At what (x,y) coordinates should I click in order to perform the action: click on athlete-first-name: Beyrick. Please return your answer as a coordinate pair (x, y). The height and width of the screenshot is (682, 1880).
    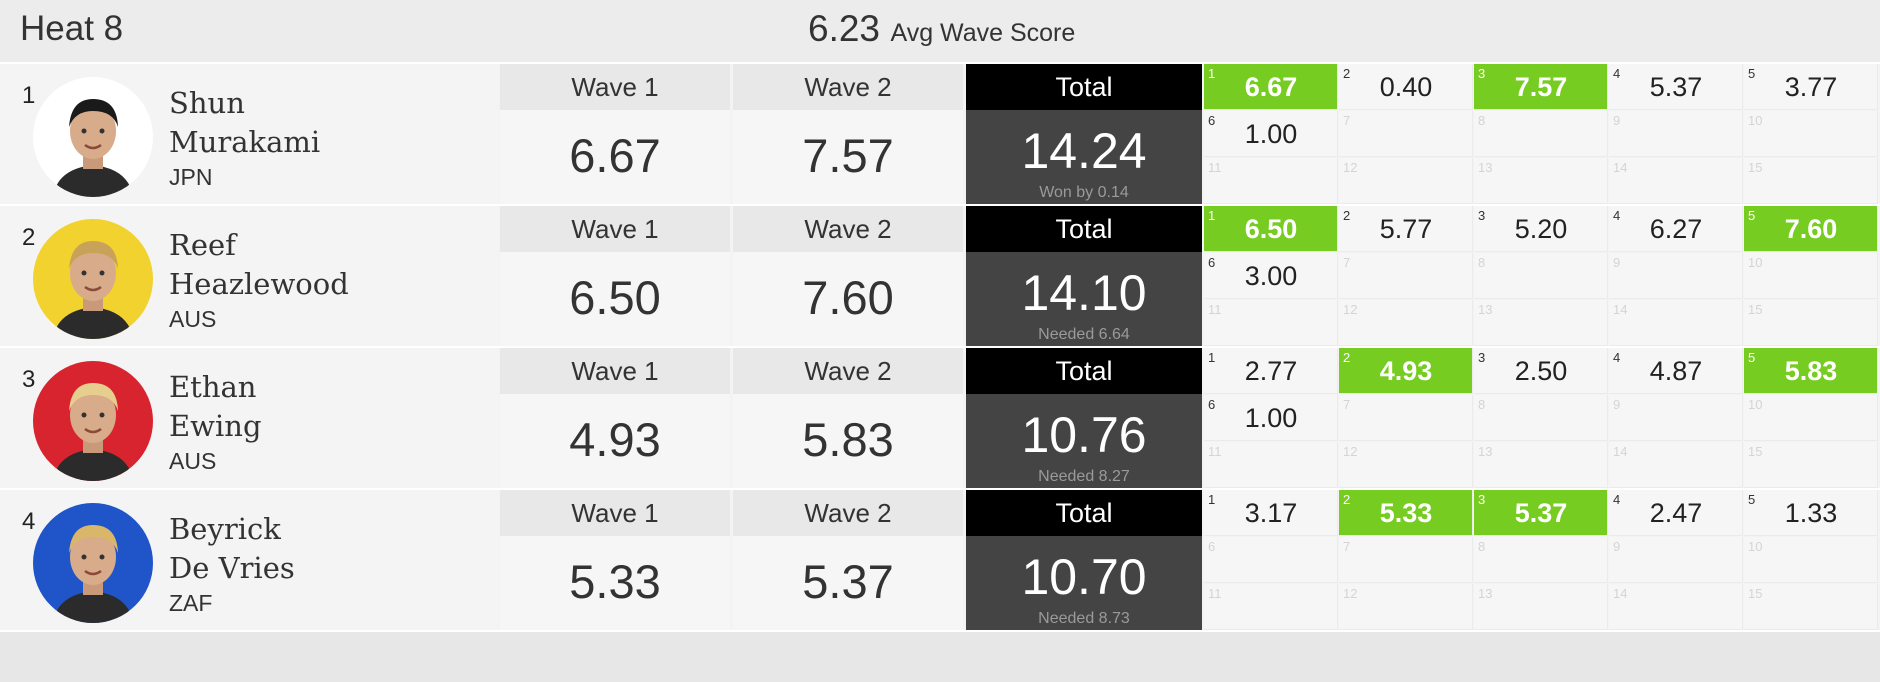
    Looking at the image, I should click on (225, 529).